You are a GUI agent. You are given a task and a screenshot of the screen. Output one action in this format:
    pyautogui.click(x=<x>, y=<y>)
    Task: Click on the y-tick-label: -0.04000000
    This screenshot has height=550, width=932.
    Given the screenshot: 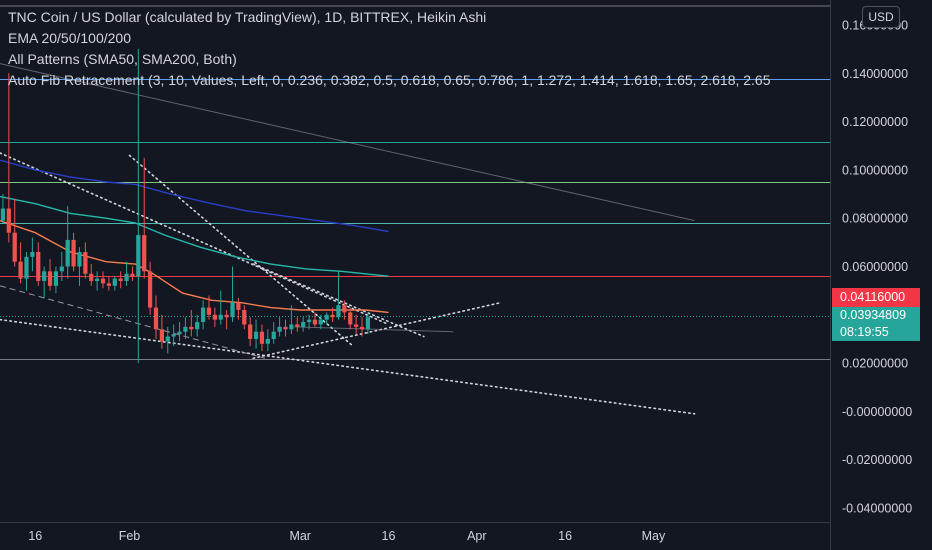 What is the action you would take?
    pyautogui.click(x=877, y=509)
    